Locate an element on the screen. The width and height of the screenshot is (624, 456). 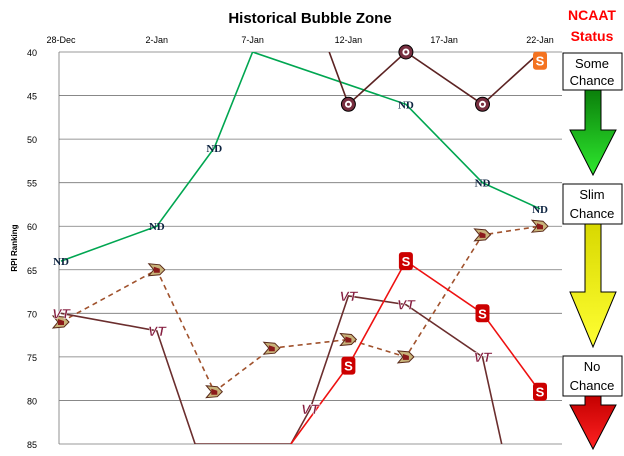
y-axis-label: RPI Ranking is located at coordinates (14, 247).